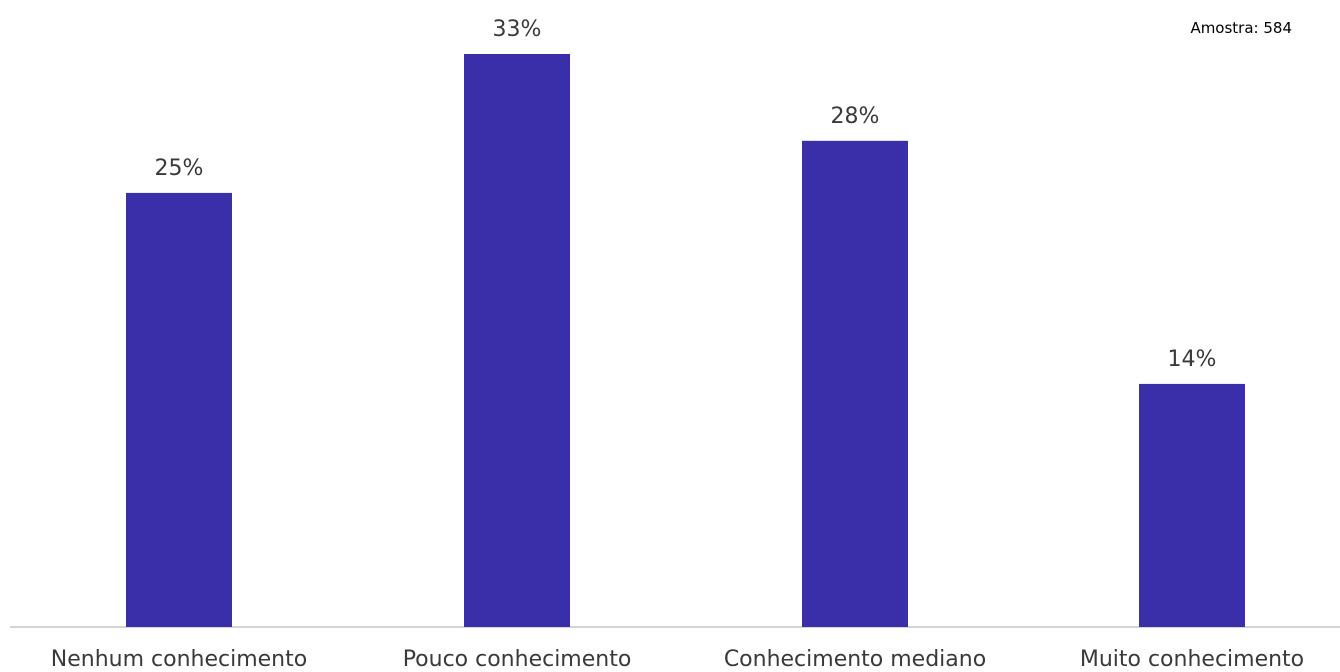  What do you see at coordinates (179, 659) in the screenshot?
I see `category-label-1: Nenhum conhecimento` at bounding box center [179, 659].